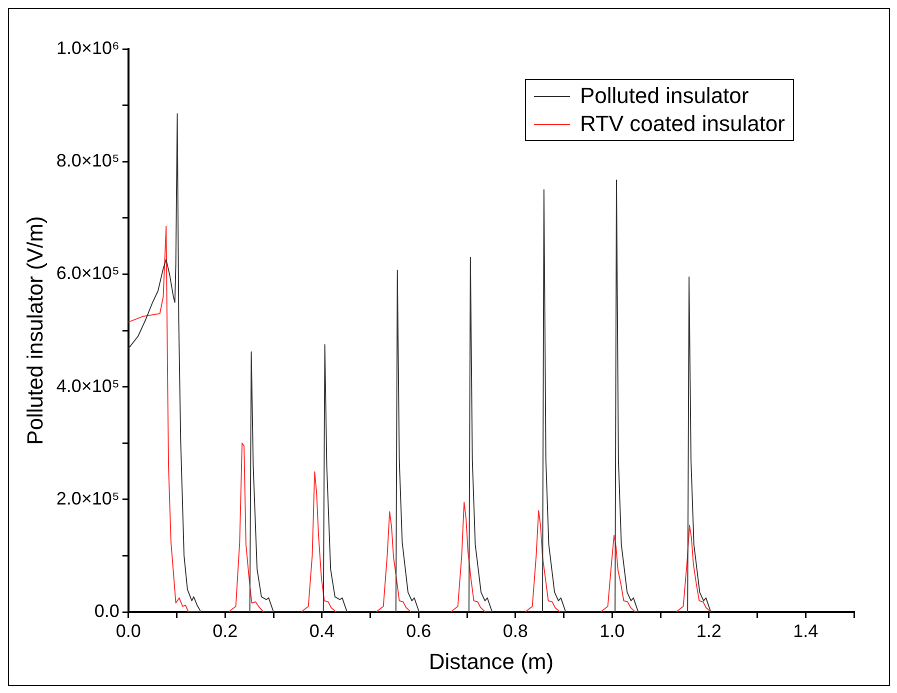 The image size is (897, 693). Describe the element at coordinates (612, 630) in the screenshot. I see `x-tick-label: 1.0` at that location.